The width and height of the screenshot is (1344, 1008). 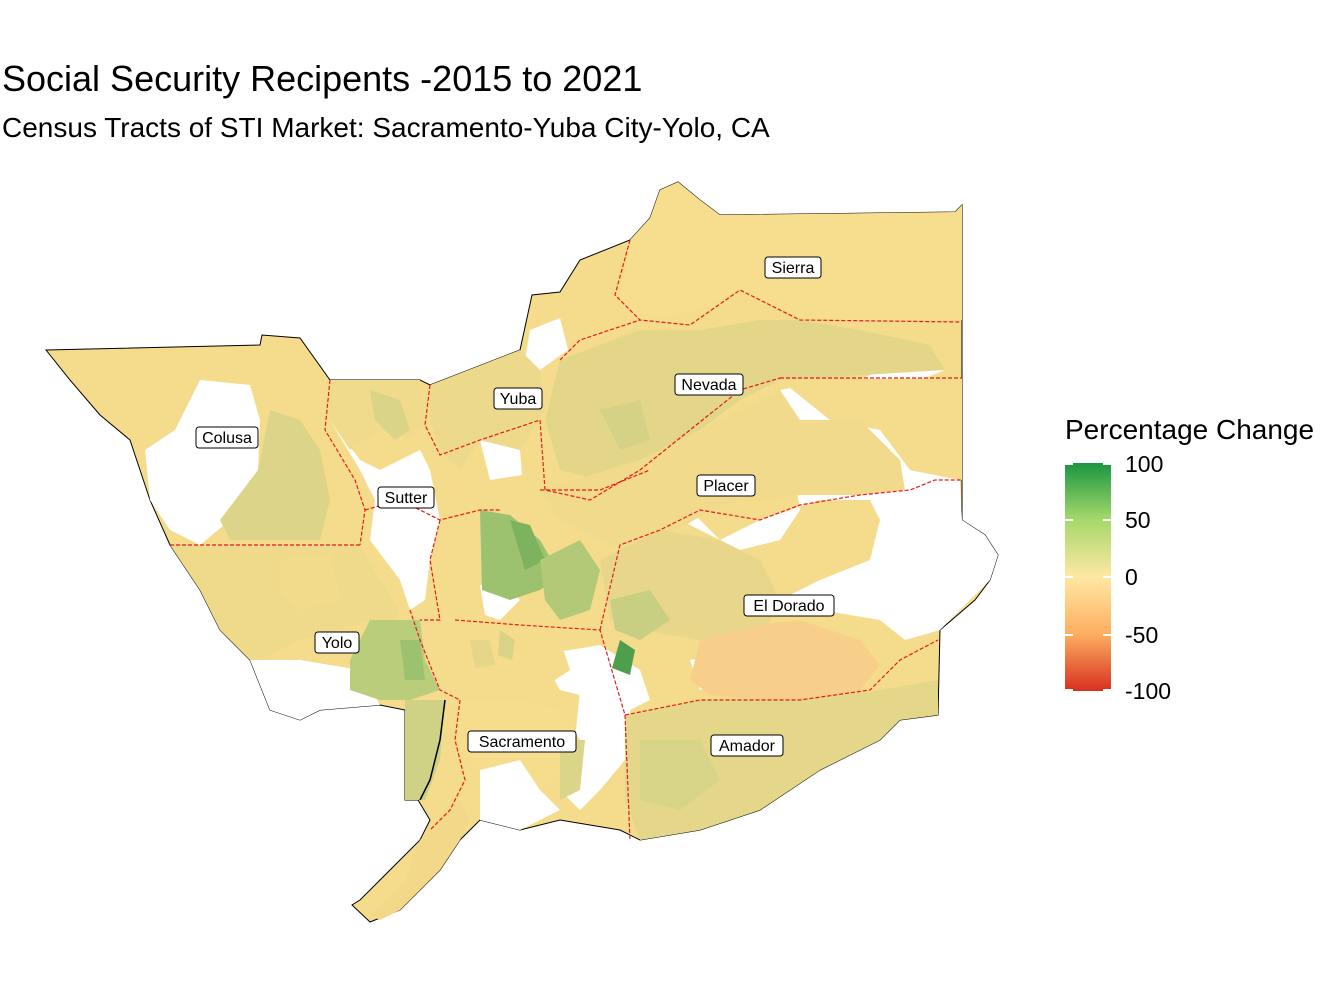 What do you see at coordinates (432, 750) in the screenshot?
I see `river-line` at bounding box center [432, 750].